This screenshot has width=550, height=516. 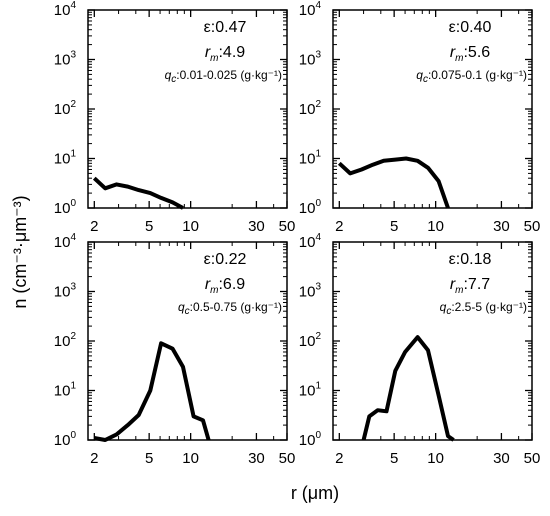 What do you see at coordinates (225, 54) in the screenshot?
I see `rm-annotation: rm:4.9` at bounding box center [225, 54].